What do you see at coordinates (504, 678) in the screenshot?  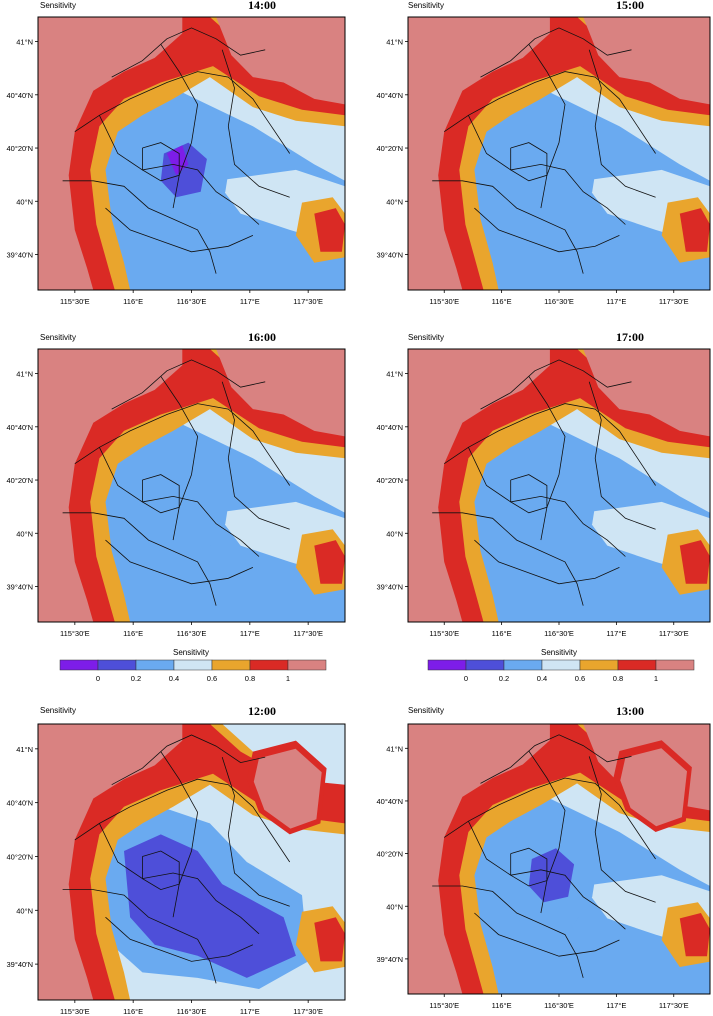 I see `colorbar-tick-label: 0.2` at bounding box center [504, 678].